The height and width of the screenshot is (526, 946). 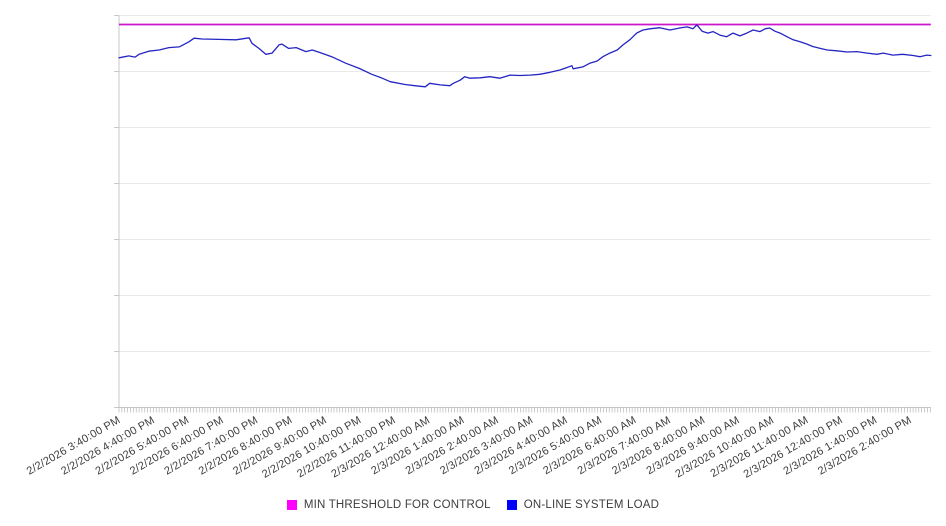 What do you see at coordinates (291, 505) in the screenshot?
I see `legend-swatch-threshold-icon` at bounding box center [291, 505].